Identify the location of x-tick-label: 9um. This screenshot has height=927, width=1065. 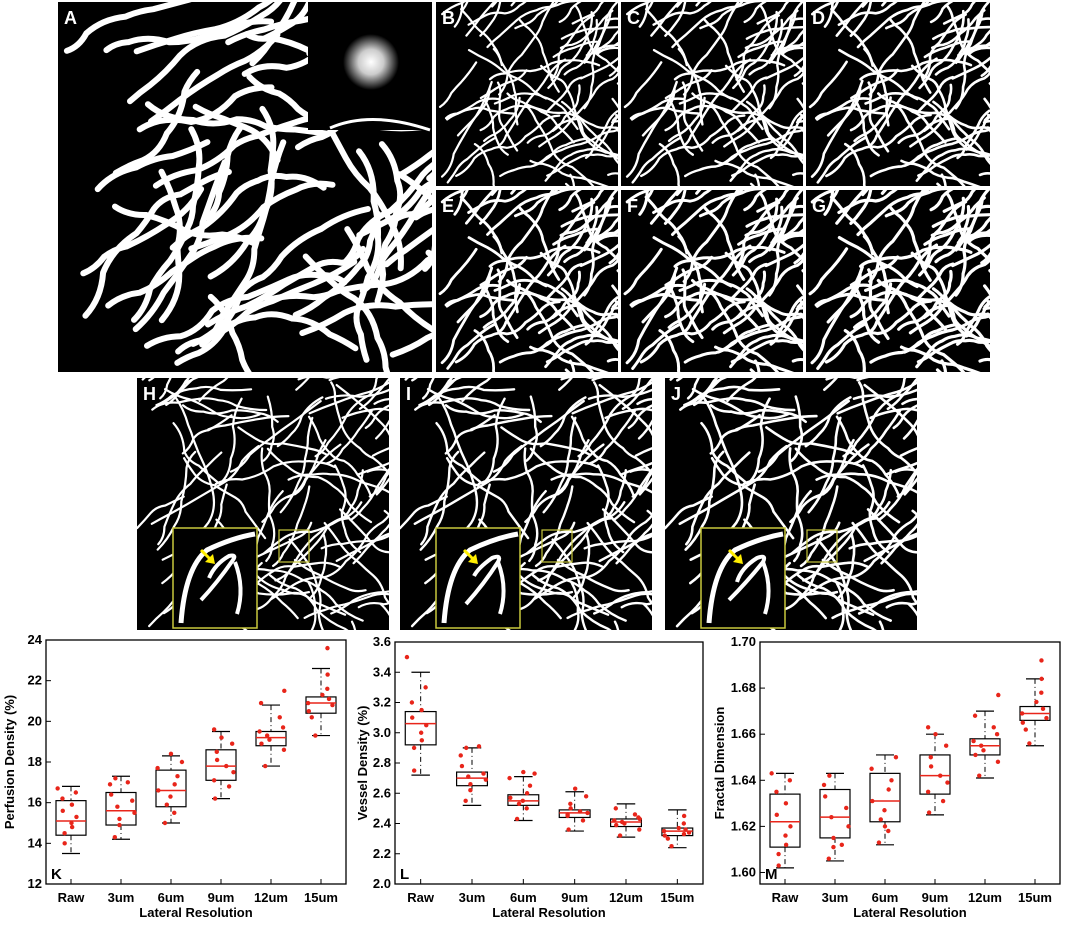
(221, 897).